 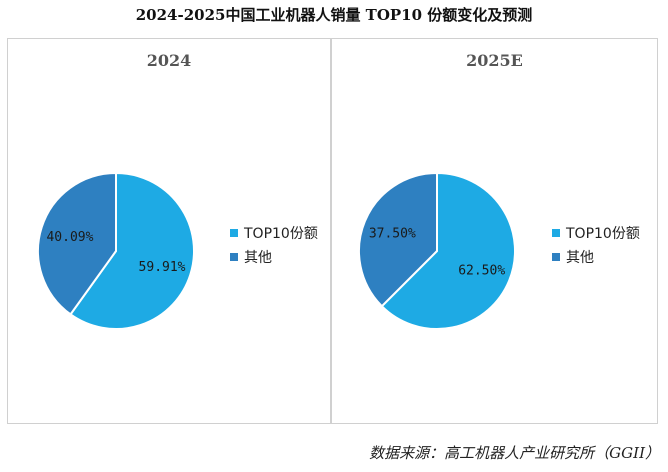 What do you see at coordinates (392, 233) in the screenshot?
I see `data-label-other: 37.50%` at bounding box center [392, 233].